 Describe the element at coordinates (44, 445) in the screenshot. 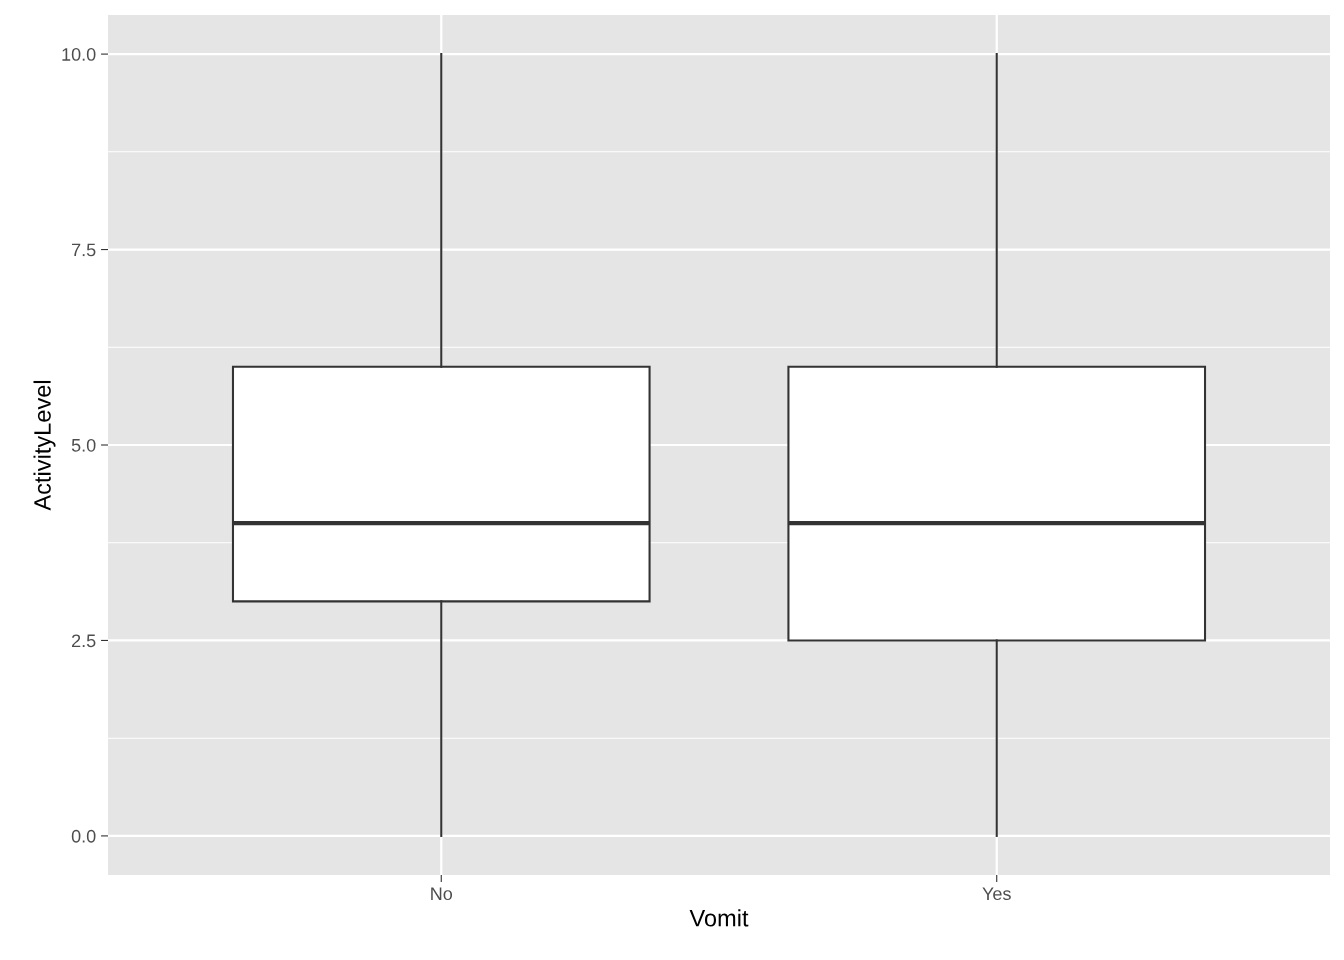

I see `y-axis-title: ActivityLevel` at that location.